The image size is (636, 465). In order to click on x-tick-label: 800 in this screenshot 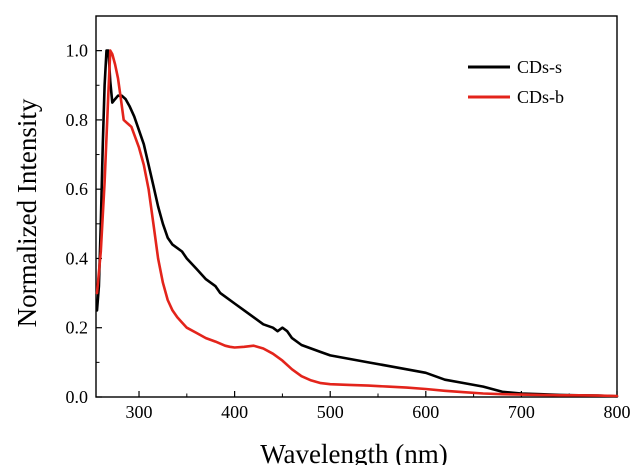, I will do `click(617, 412)`.